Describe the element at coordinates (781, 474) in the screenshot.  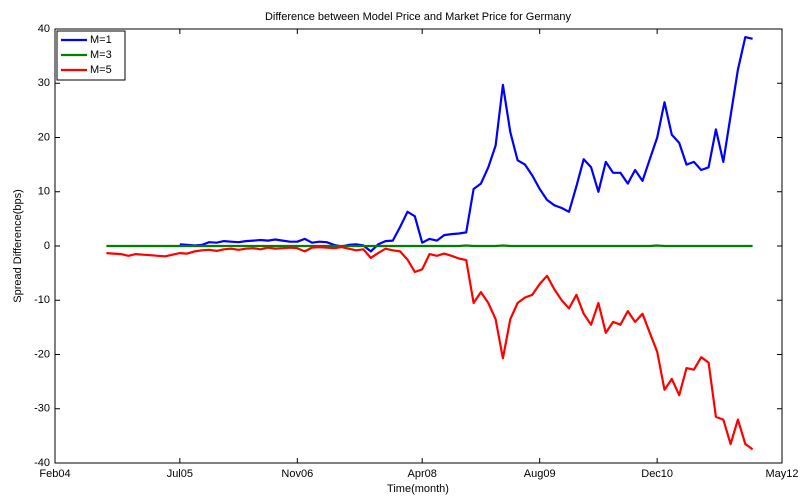
I see `x-tick-label: May12` at that location.